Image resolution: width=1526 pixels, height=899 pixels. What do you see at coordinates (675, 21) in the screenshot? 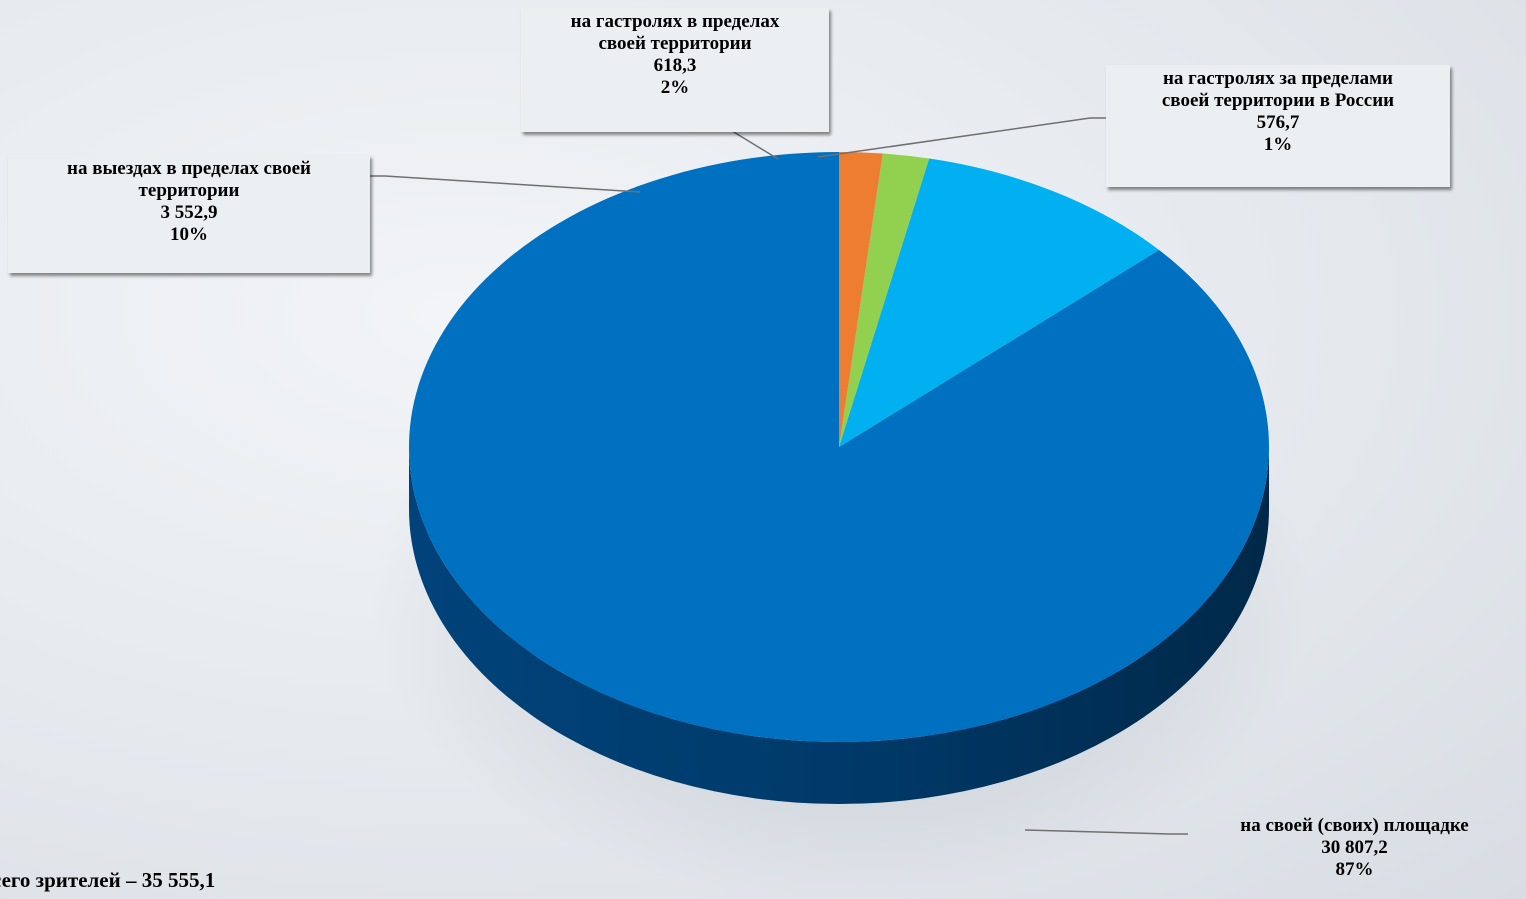
I see `data-label-text: на гастролях в пределах` at bounding box center [675, 21].